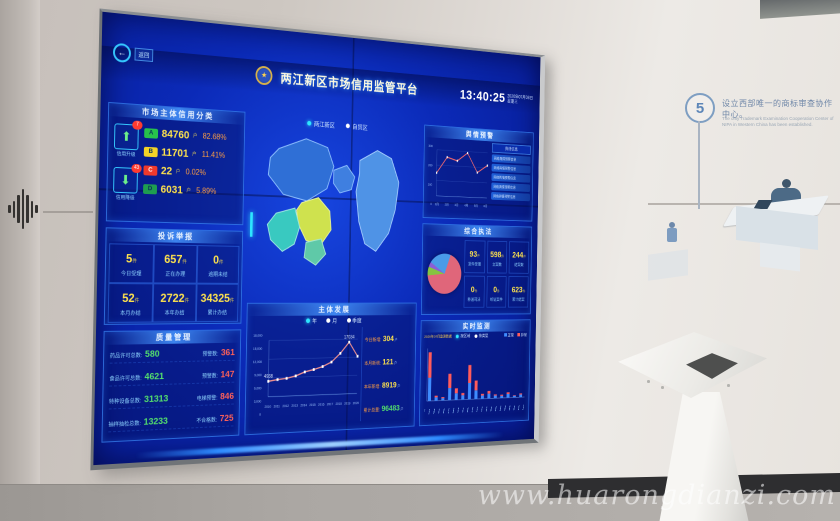 This screenshot has height=521, width=840. What do you see at coordinates (192, 135) in the screenshot?
I see `credit-row: A 84760 户 82.68%` at bounding box center [192, 135].